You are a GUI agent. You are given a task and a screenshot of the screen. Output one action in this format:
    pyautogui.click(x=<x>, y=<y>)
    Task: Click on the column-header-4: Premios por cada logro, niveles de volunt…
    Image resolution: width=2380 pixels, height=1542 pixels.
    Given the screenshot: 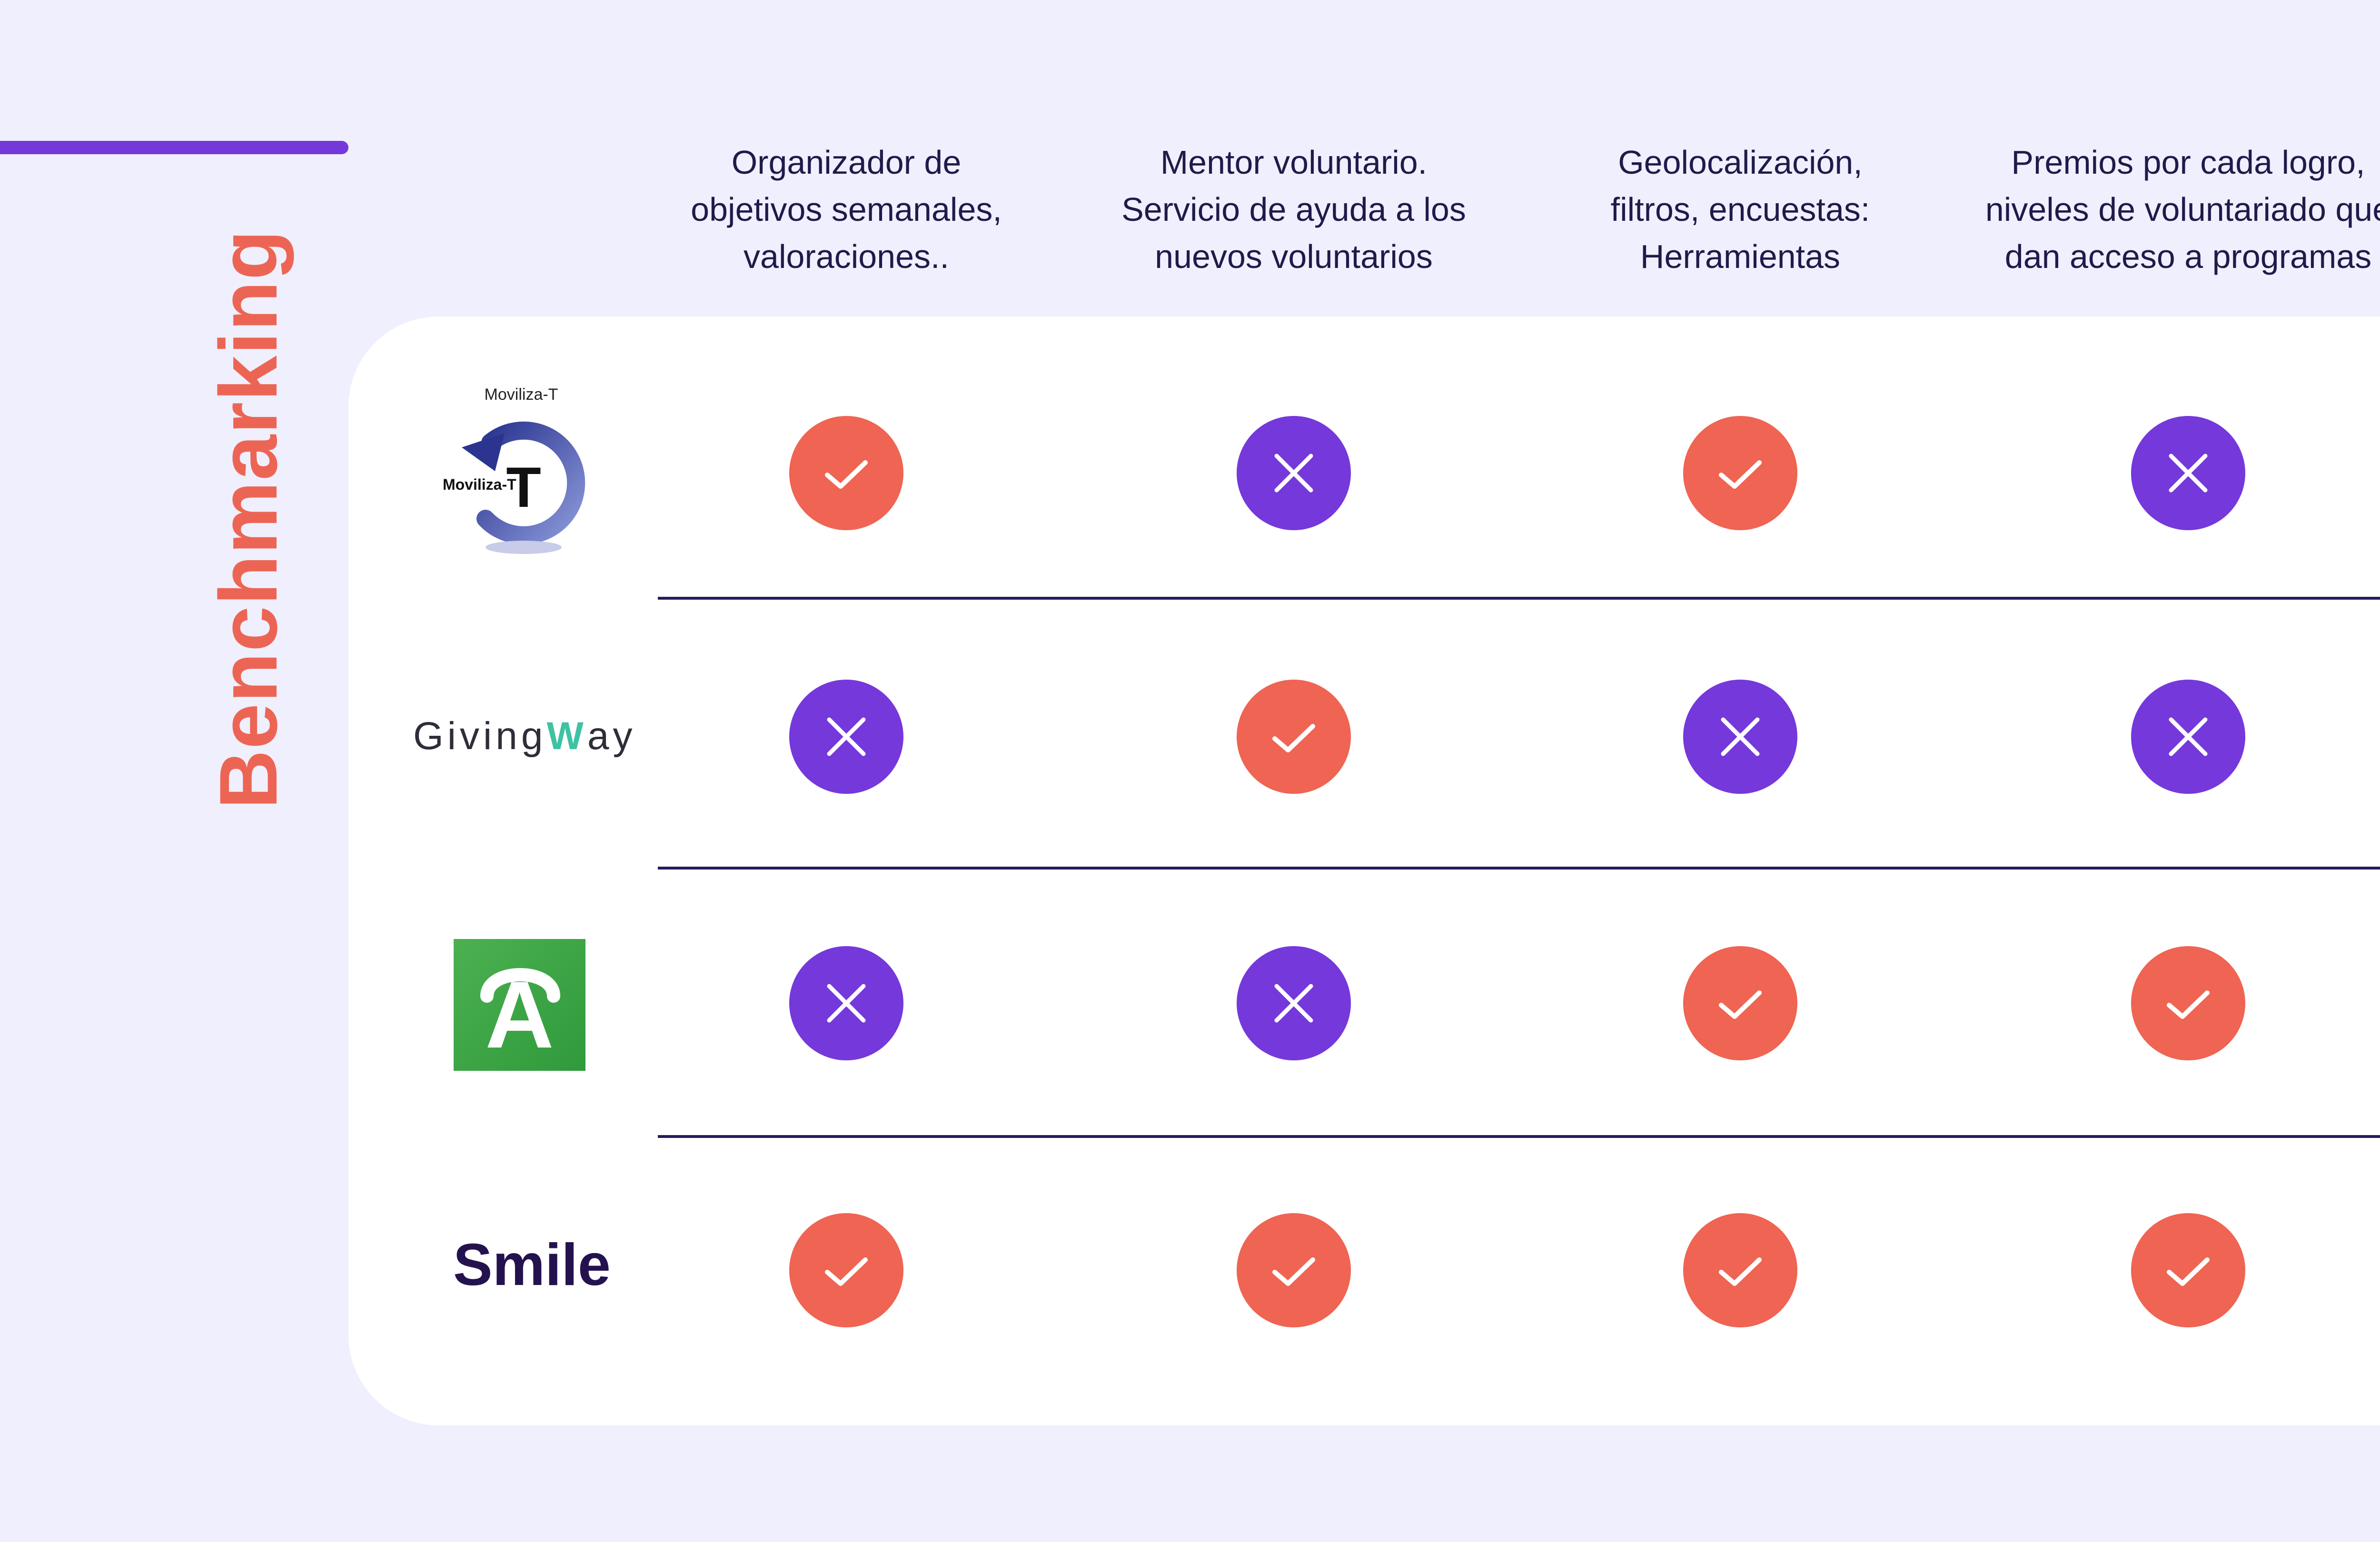 What is the action you would take?
    pyautogui.click(x=2182, y=209)
    